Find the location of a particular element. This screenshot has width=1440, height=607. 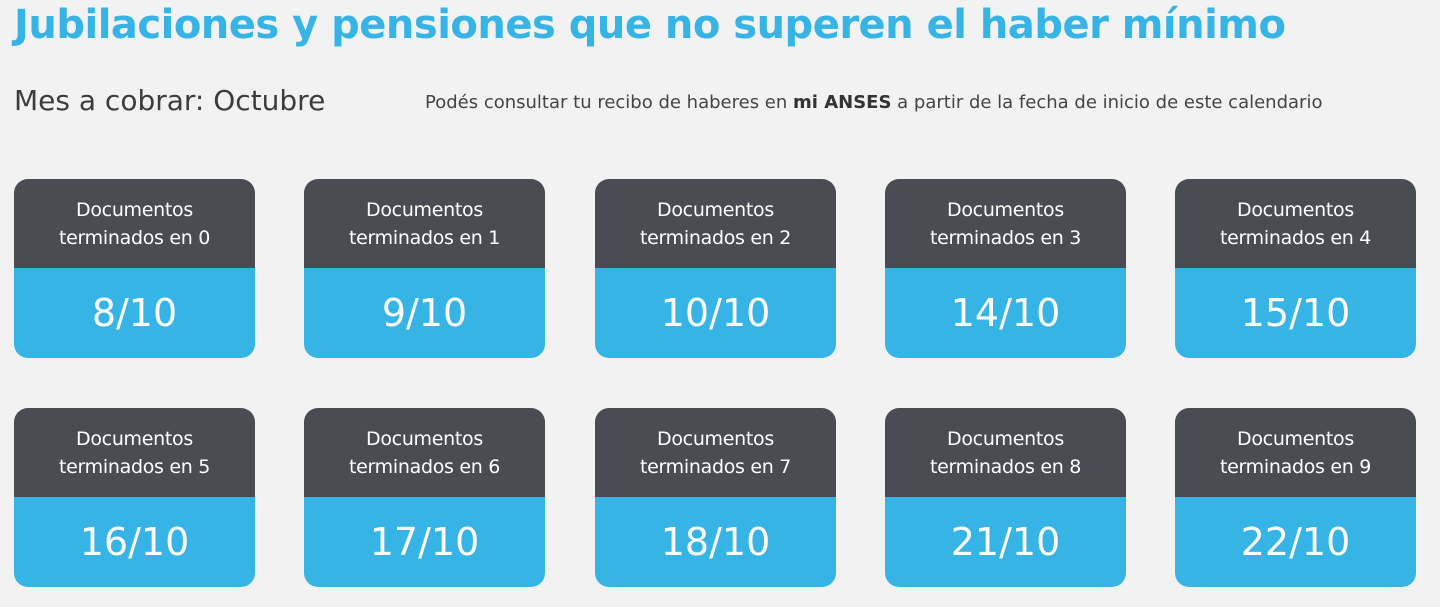

card-header: Documentos terminados en 3 is located at coordinates (1005, 223).